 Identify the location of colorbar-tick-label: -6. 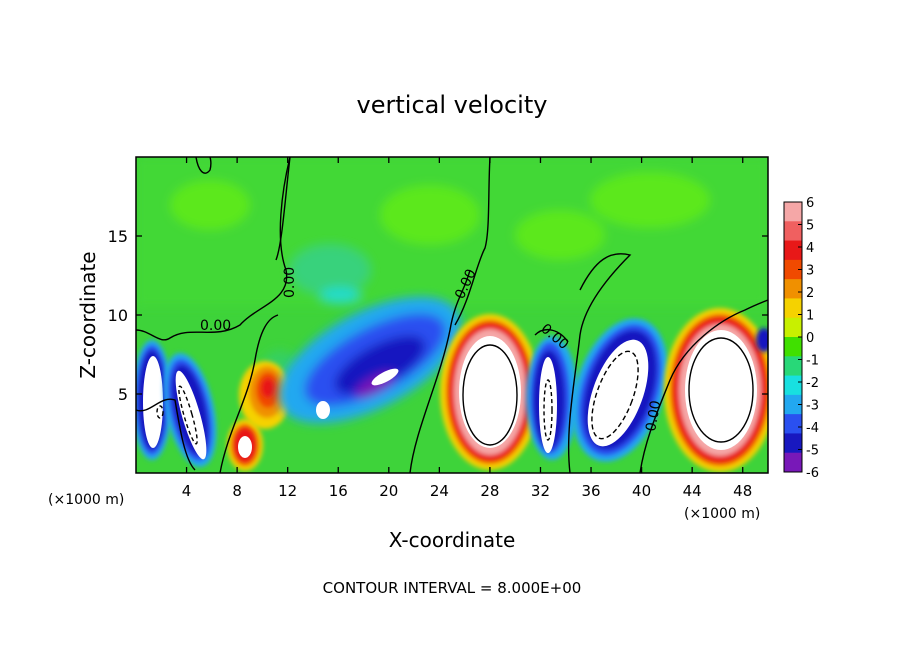
(812, 473).